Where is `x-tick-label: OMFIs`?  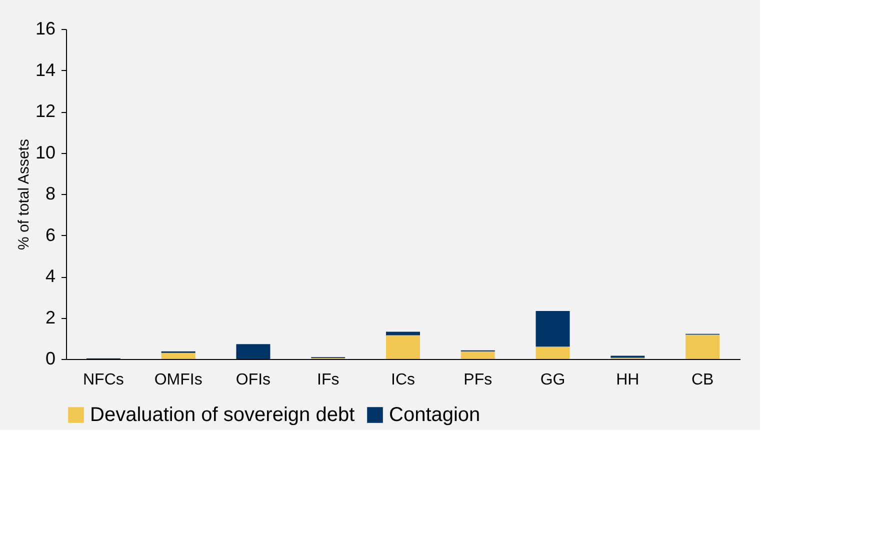 x-tick-label: OMFIs is located at coordinates (178, 380).